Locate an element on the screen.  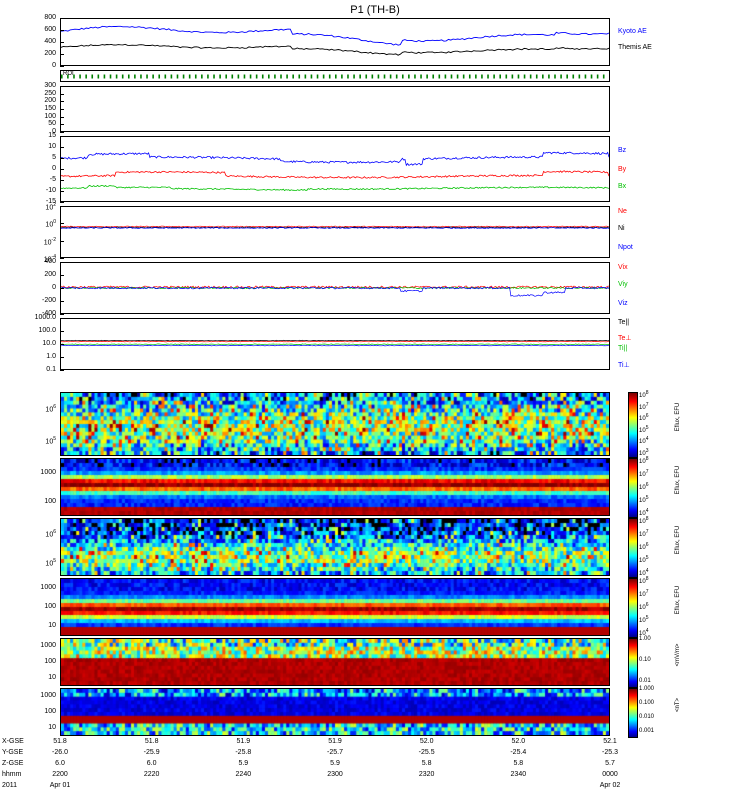
y-tick-label: -400 is located at coordinates (48, 313).